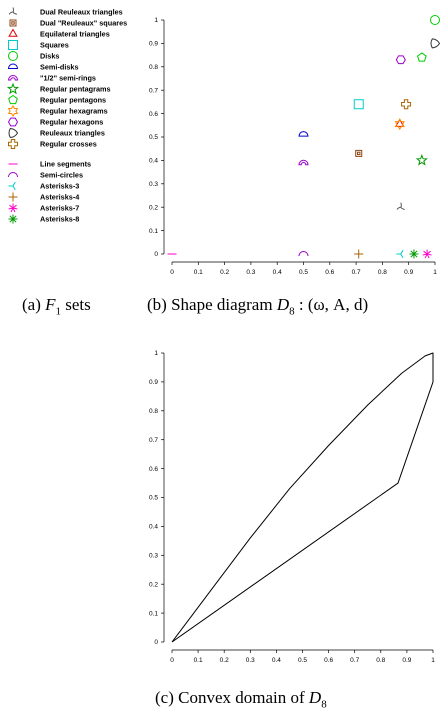 This screenshot has height=712, width=445. What do you see at coordinates (153, 382) in the screenshot?
I see `y-tick-label: 0.9` at bounding box center [153, 382].